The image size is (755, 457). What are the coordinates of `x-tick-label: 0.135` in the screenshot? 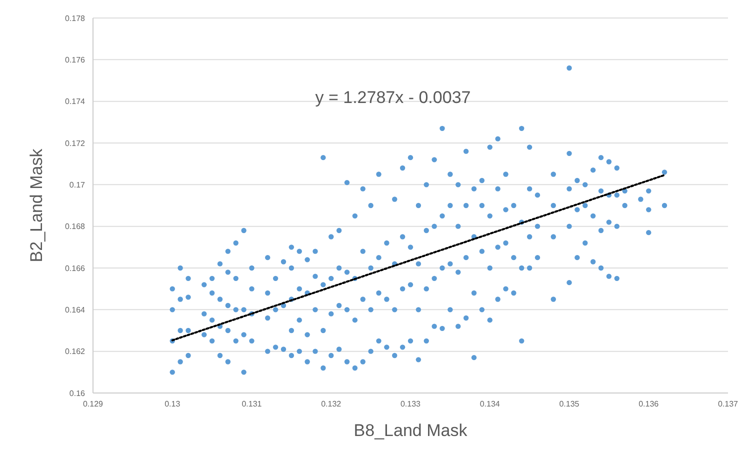 It's located at (569, 404).